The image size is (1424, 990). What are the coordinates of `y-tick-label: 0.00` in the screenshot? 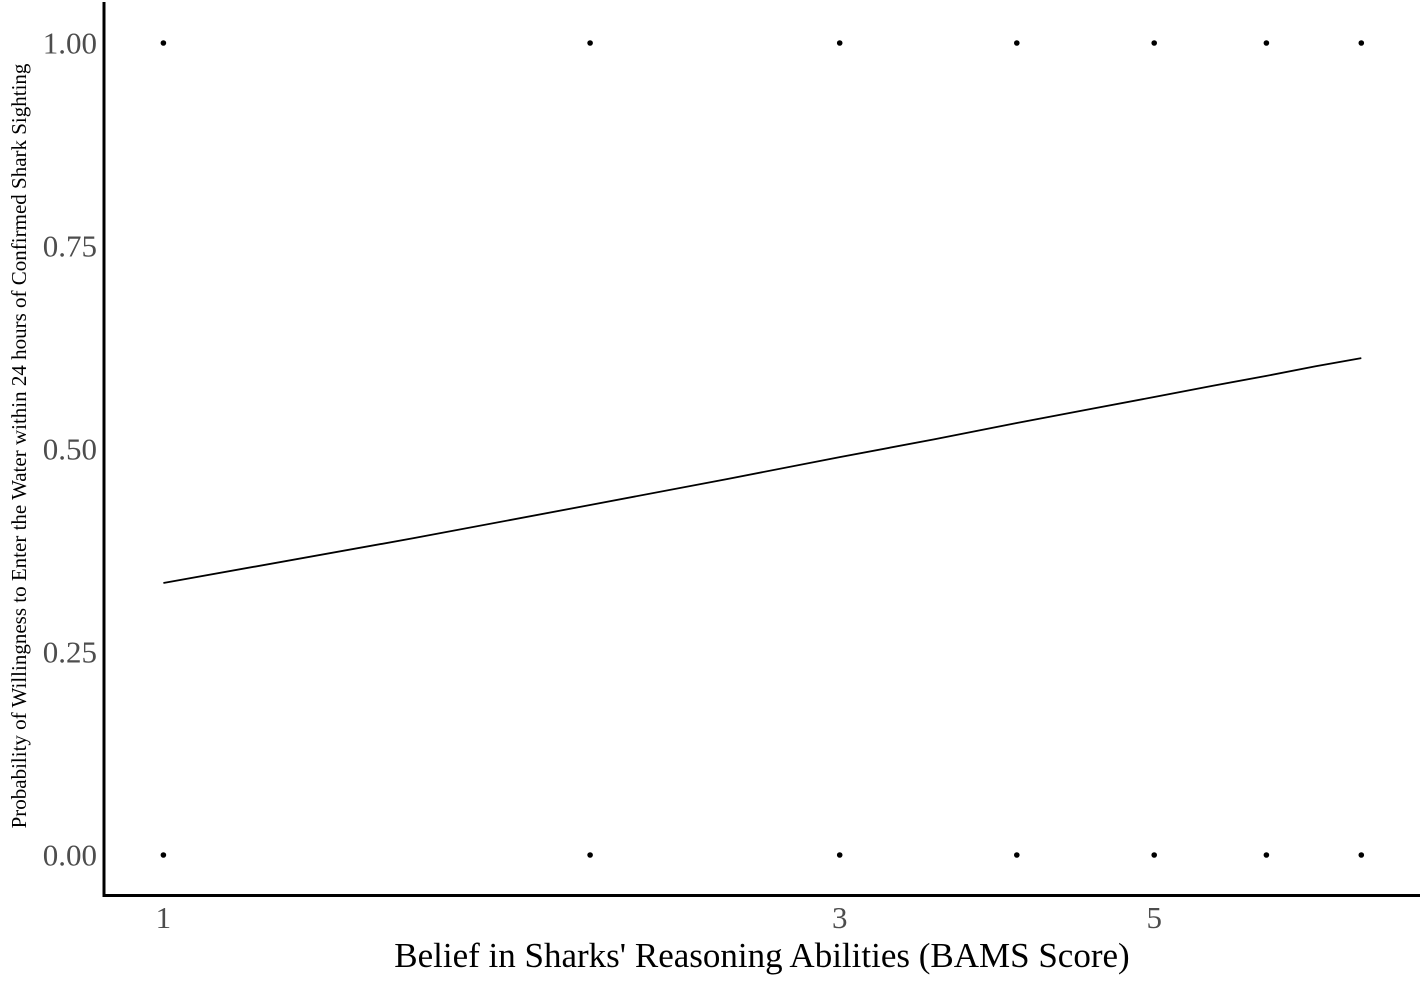 It's located at (70, 855).